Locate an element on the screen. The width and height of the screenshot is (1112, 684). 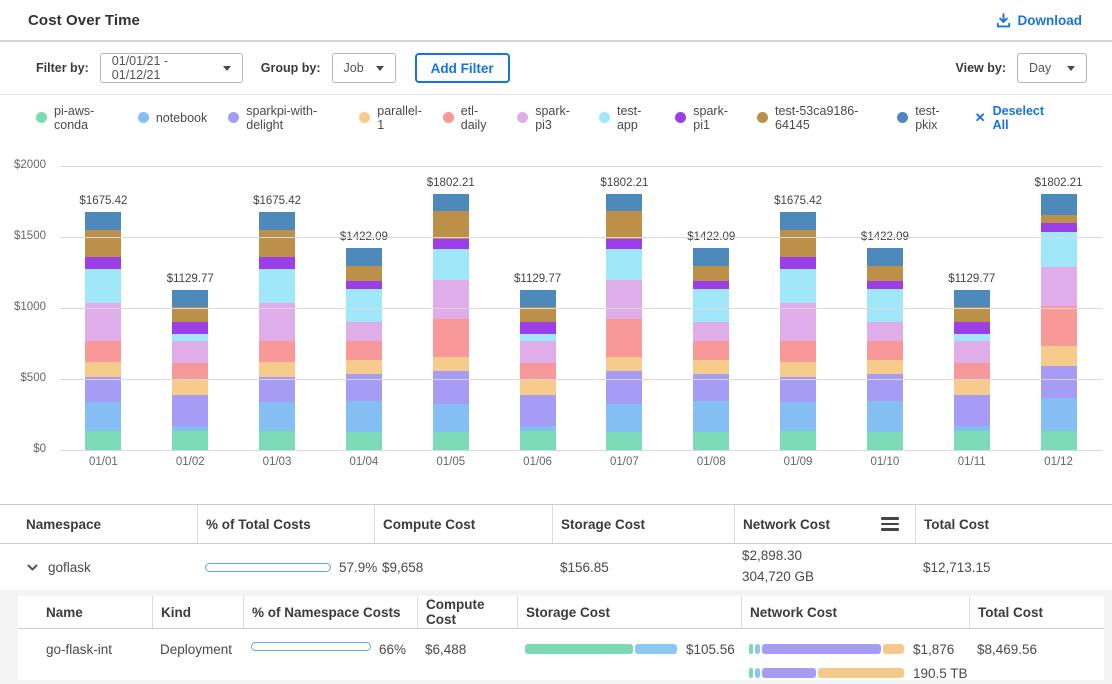
subcol-name: Name is located at coordinates (64, 612).